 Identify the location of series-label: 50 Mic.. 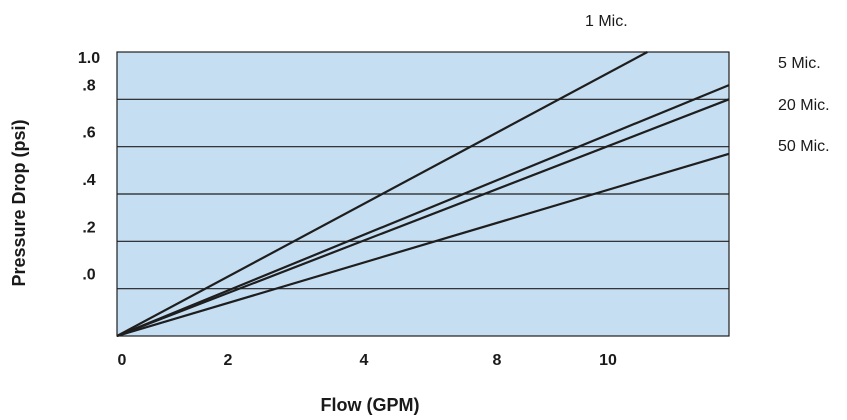
(804, 146).